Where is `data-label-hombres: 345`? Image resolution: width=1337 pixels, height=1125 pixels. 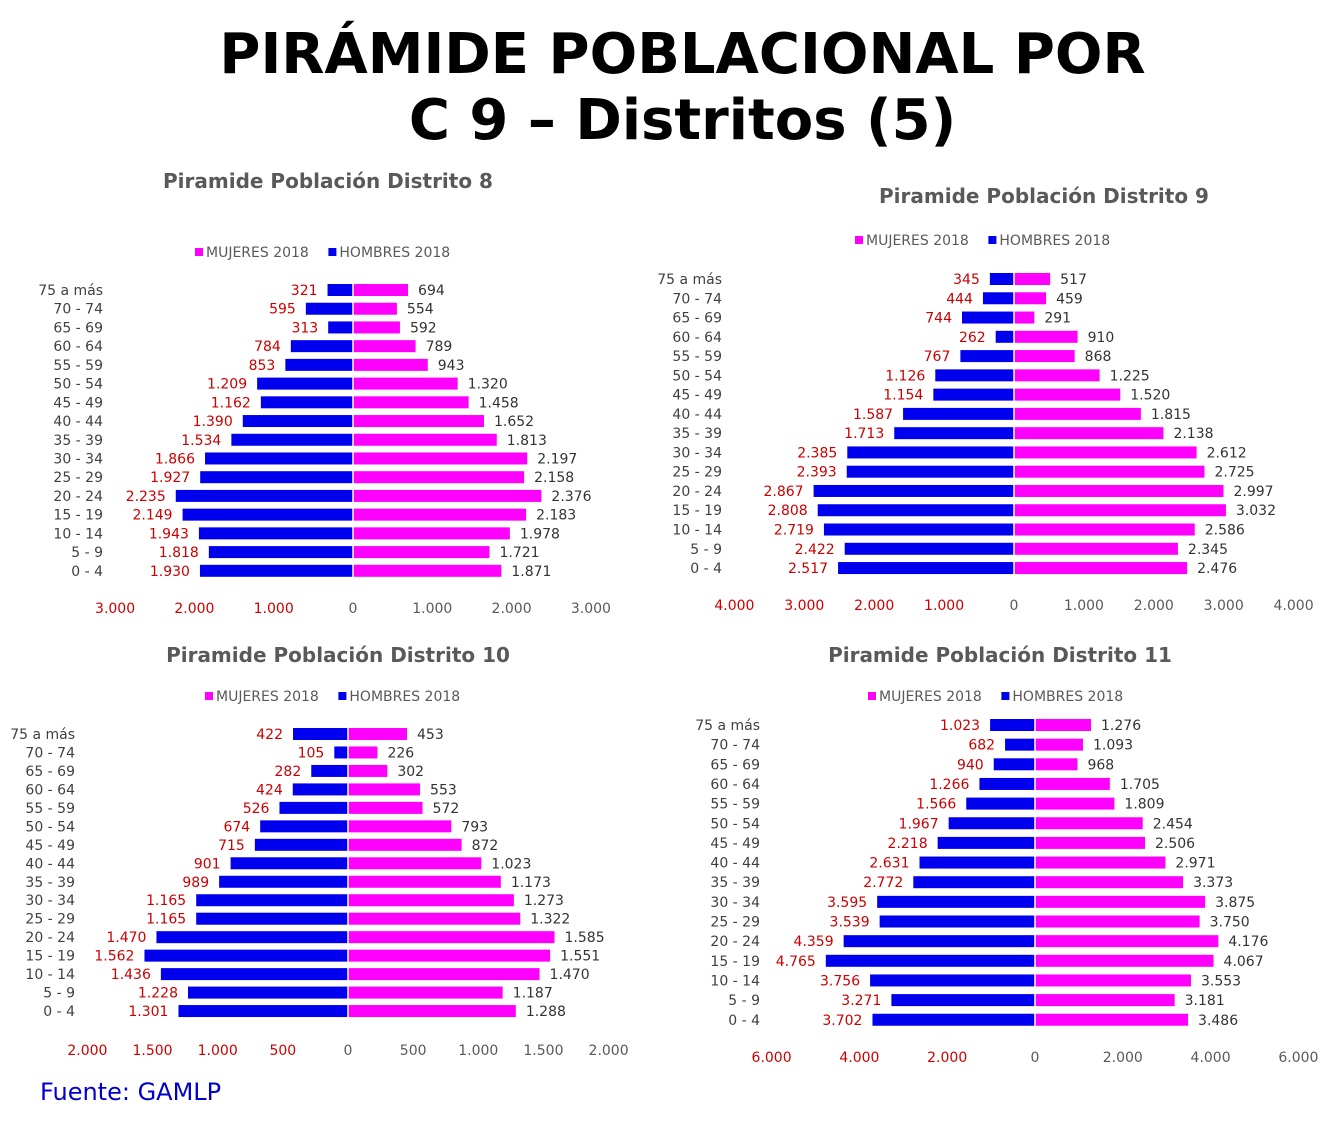
data-label-hombres: 345 is located at coordinates (966, 280).